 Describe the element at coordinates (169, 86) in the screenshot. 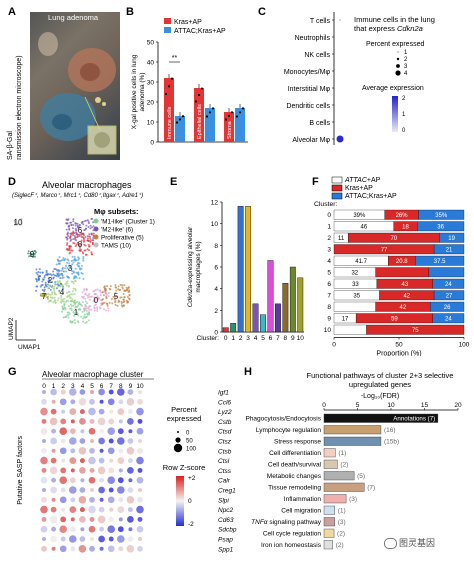

I see `data-point` at that location.